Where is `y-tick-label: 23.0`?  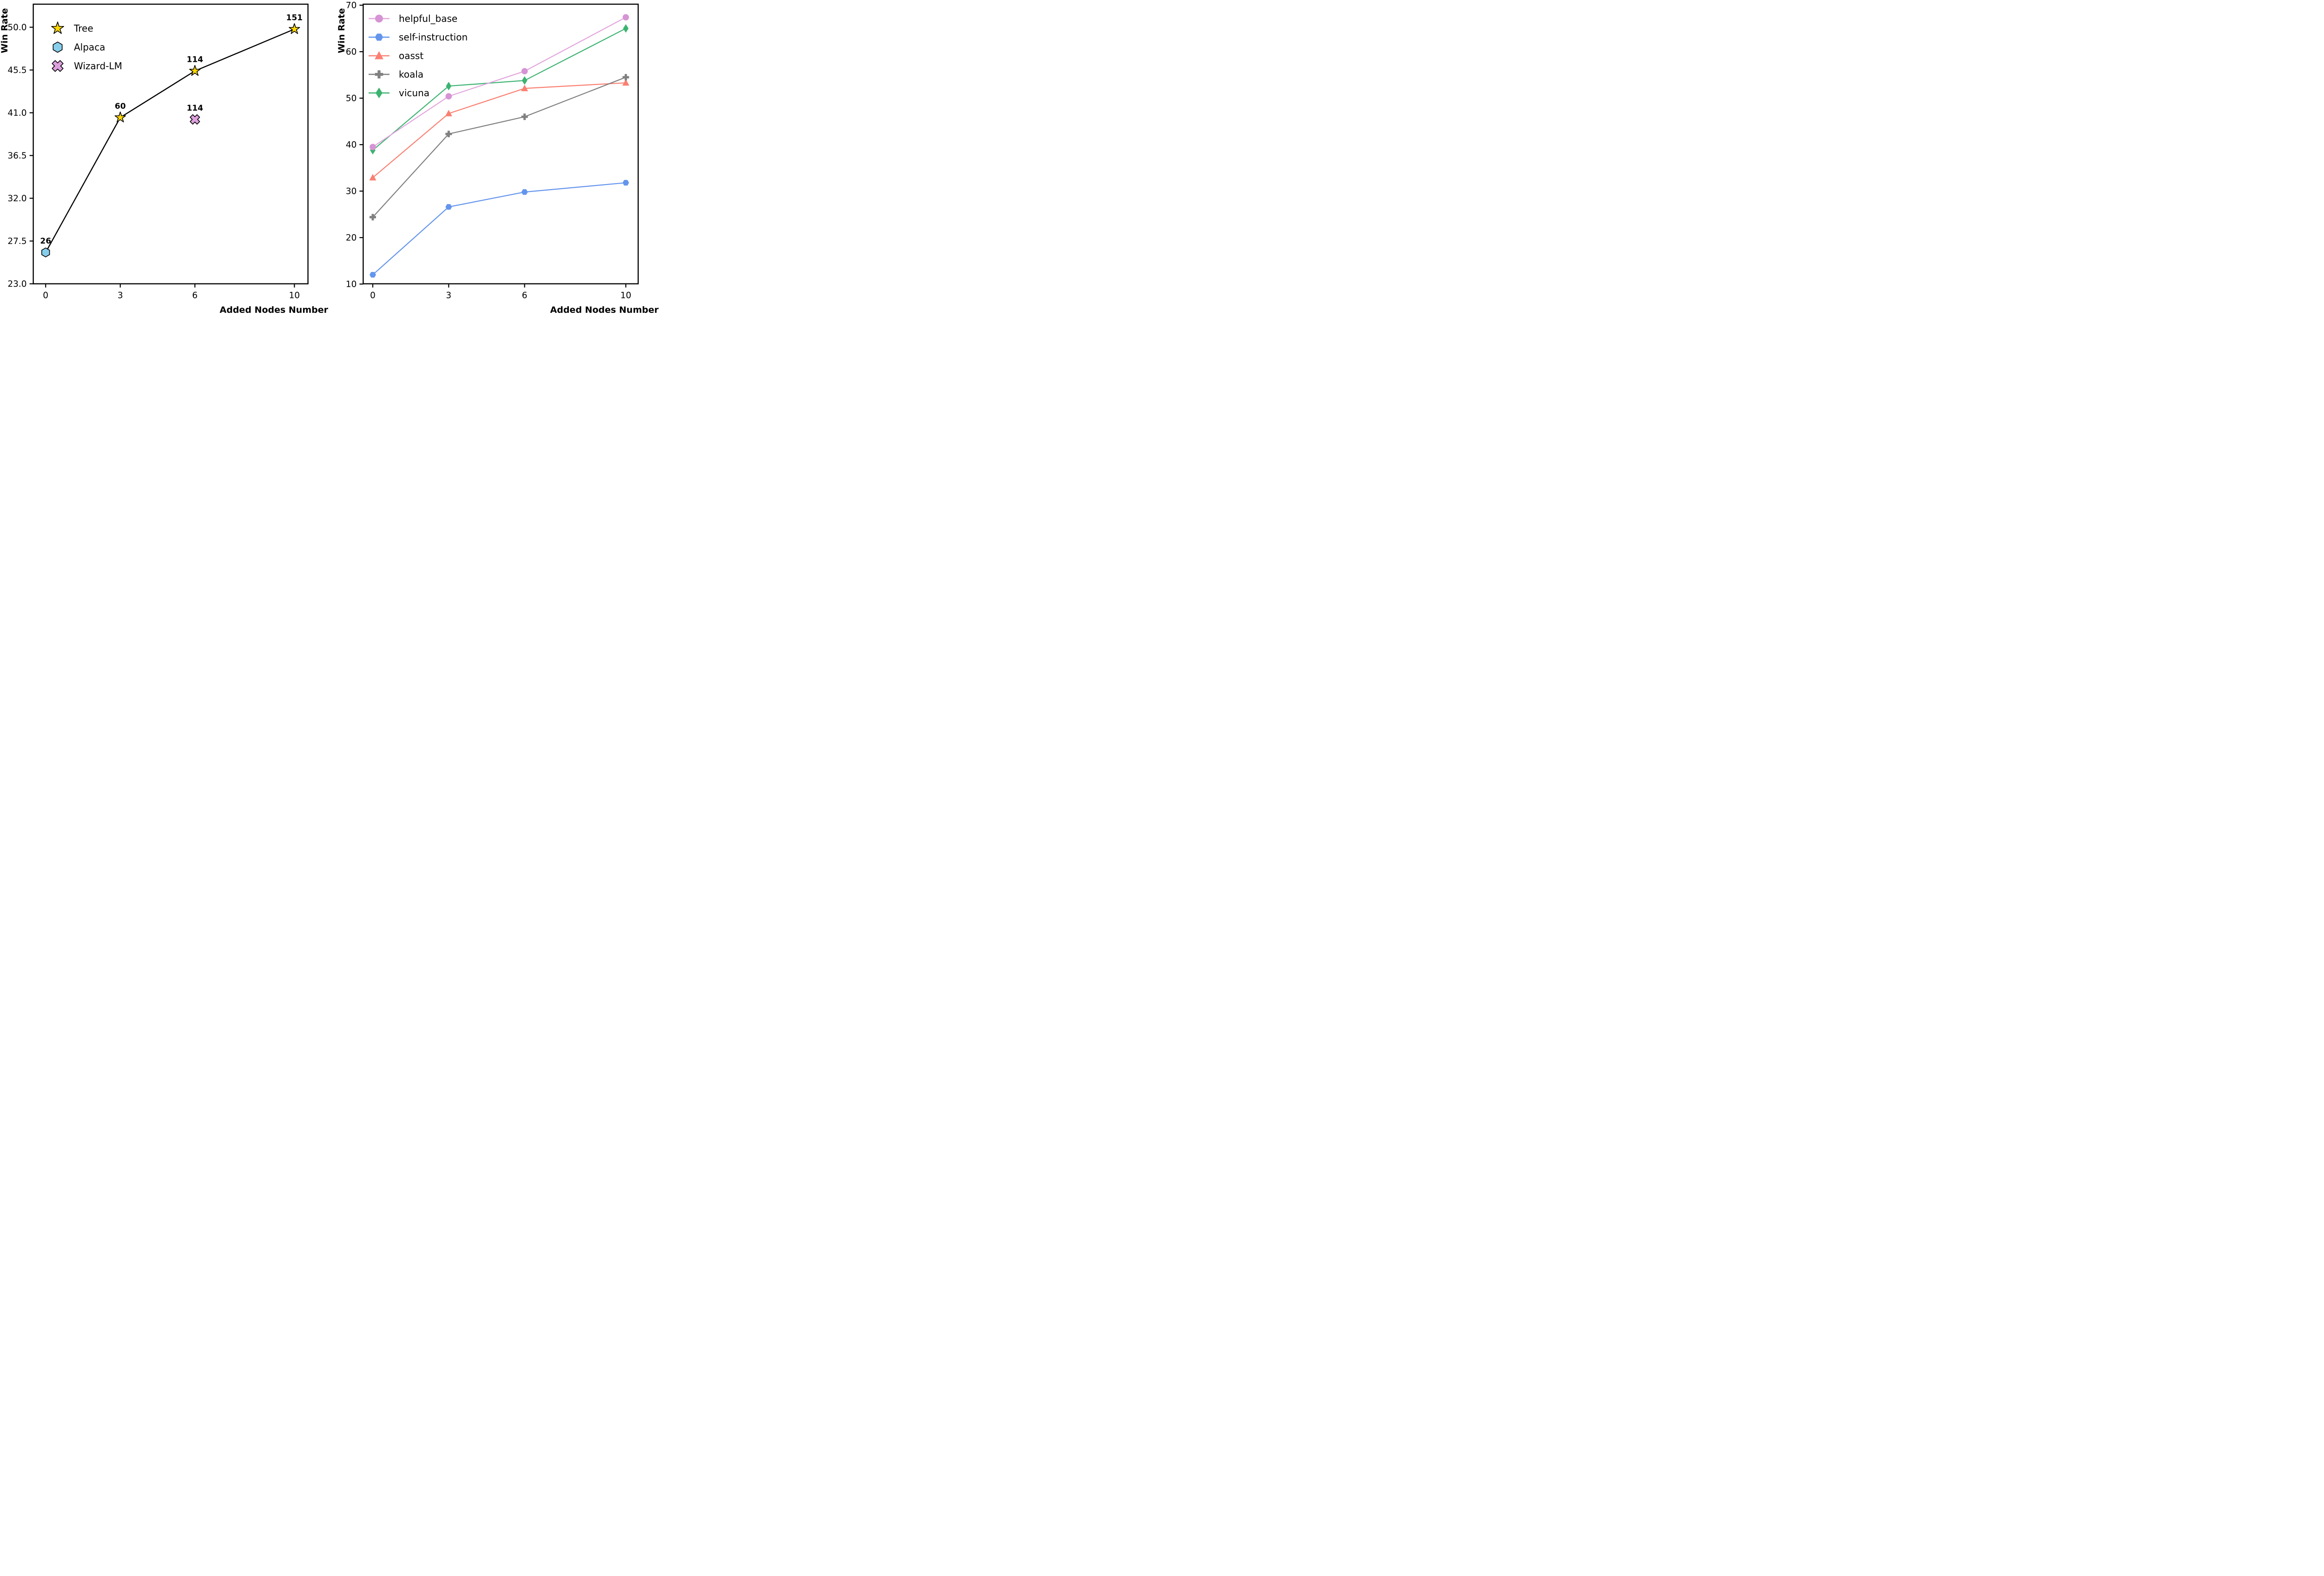 y-tick-label: 23.0 is located at coordinates (16, 284).